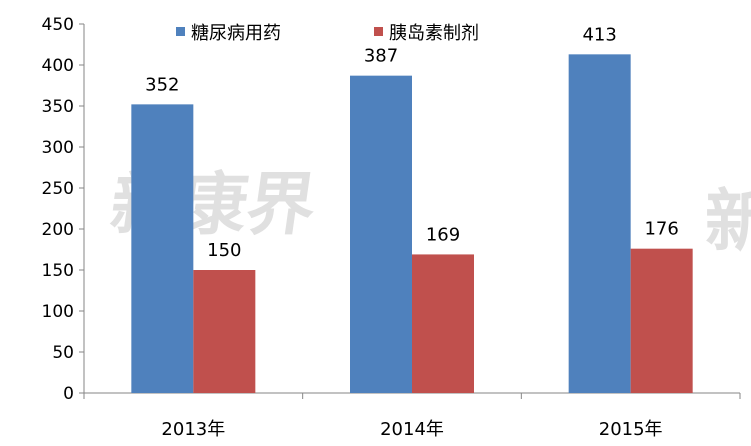  I want to click on data-label: 413, so click(599, 34).